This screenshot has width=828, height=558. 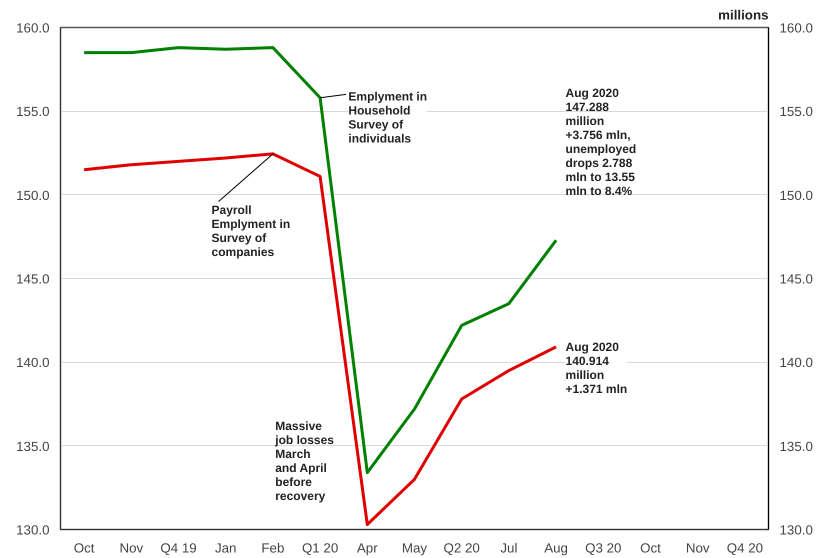 What do you see at coordinates (509, 548) in the screenshot?
I see `x-tick-label: Jul` at bounding box center [509, 548].